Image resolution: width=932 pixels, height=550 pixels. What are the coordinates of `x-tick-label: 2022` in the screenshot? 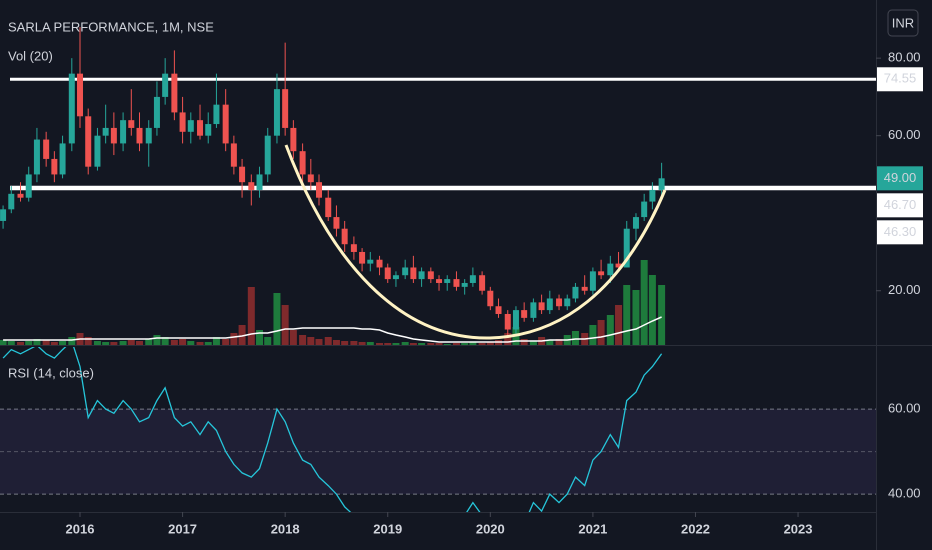 It's located at (695, 528).